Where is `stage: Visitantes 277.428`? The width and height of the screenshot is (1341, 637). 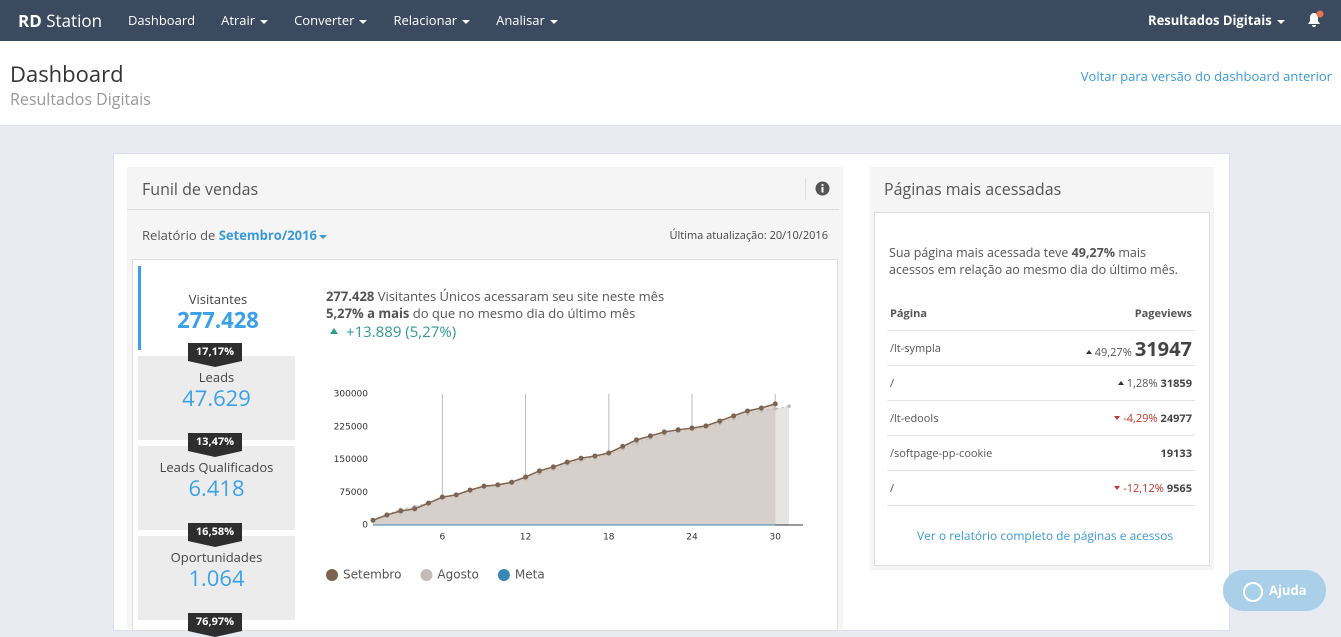 stage: Visitantes 277.428 is located at coordinates (216, 308).